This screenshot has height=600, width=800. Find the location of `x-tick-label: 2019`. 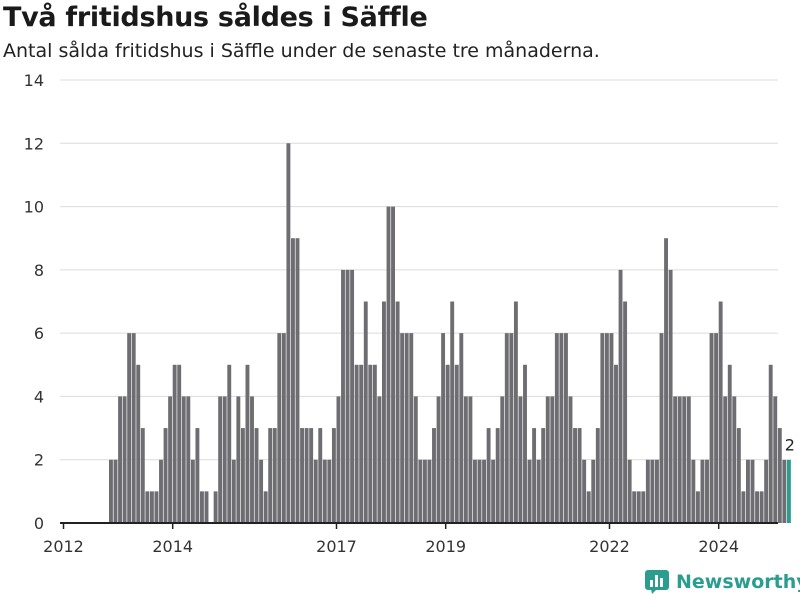

x-tick-label: 2019 is located at coordinates (445, 546).